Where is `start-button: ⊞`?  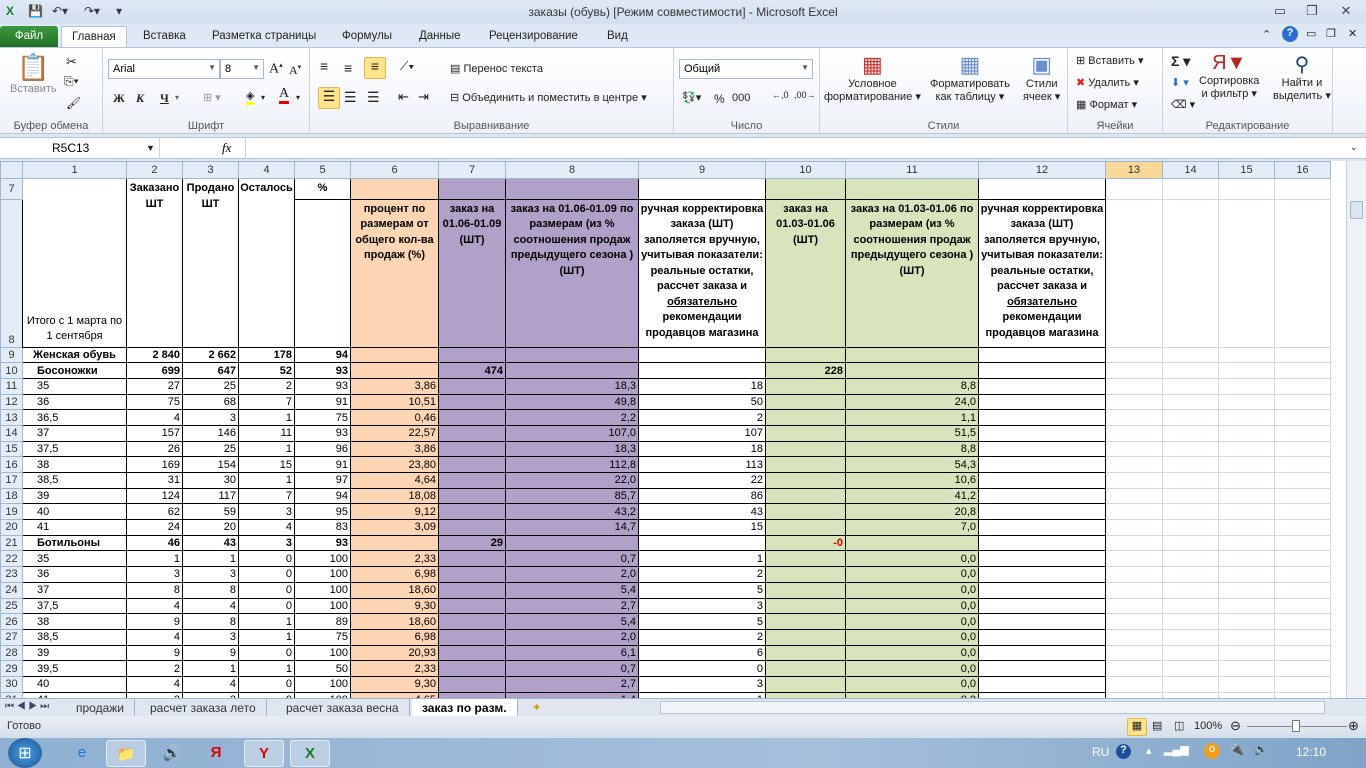 start-button: ⊞ is located at coordinates (25, 753).